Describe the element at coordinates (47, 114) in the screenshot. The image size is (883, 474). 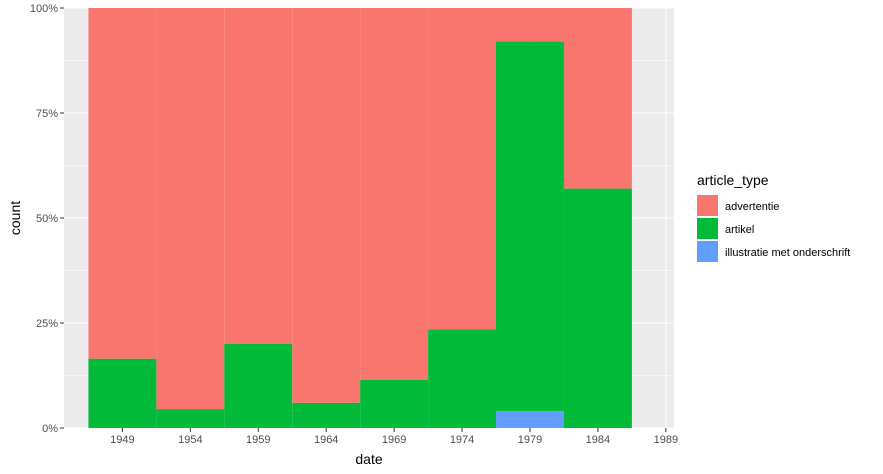
I see `y-tick-label: 75%` at that location.